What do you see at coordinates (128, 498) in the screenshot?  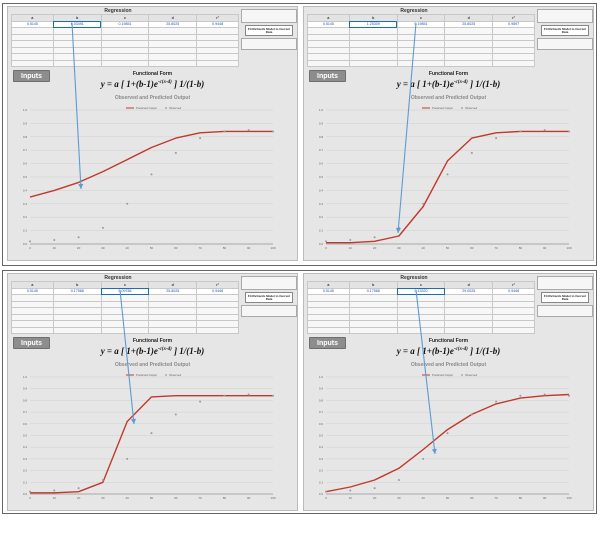 I see `x-tick-label: 40` at bounding box center [128, 498].